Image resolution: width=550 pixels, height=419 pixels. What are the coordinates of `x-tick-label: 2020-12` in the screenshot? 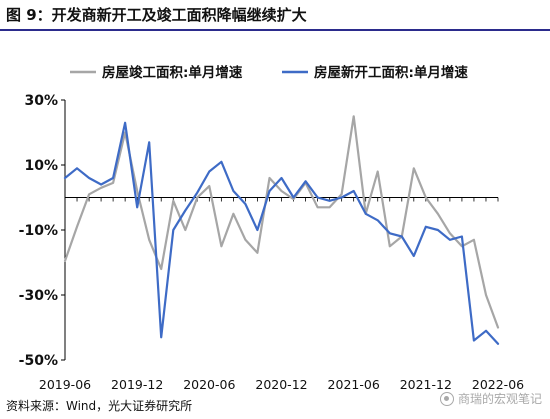 It's located at (281, 384).